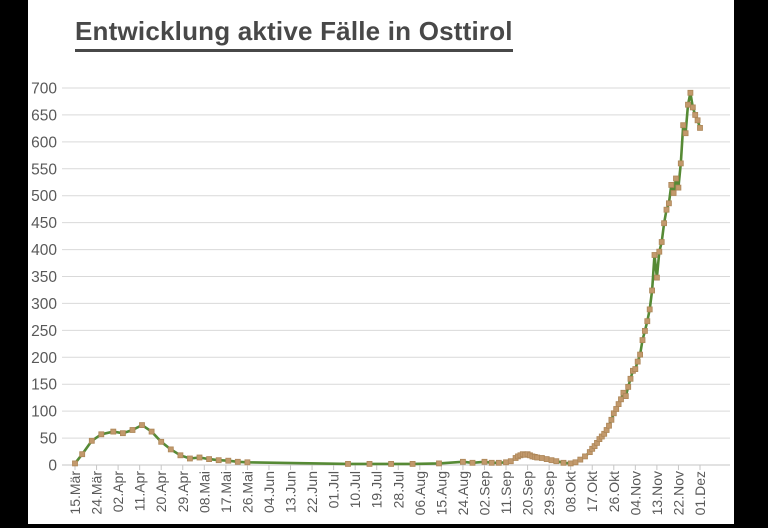  Describe the element at coordinates (657, 493) in the screenshot. I see `x-tick-label: 13.Nov` at that location.